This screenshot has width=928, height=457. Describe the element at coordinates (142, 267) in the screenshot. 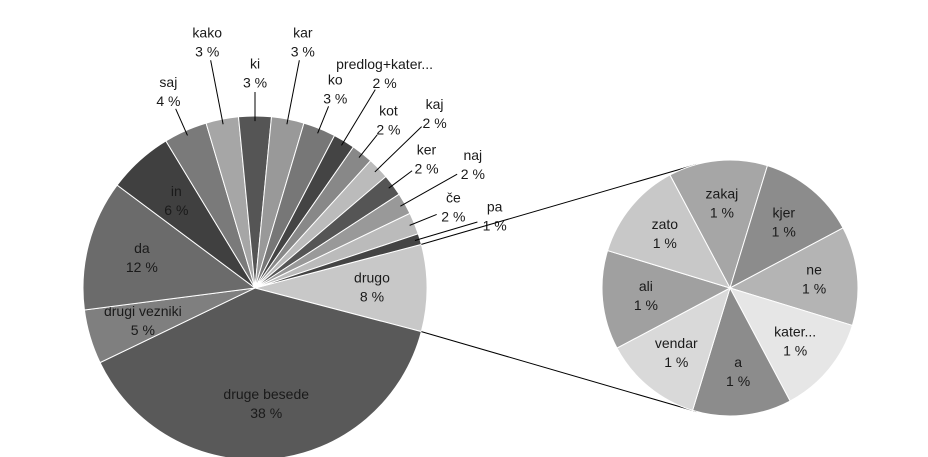

I see `value-label: 12 %` at that location.